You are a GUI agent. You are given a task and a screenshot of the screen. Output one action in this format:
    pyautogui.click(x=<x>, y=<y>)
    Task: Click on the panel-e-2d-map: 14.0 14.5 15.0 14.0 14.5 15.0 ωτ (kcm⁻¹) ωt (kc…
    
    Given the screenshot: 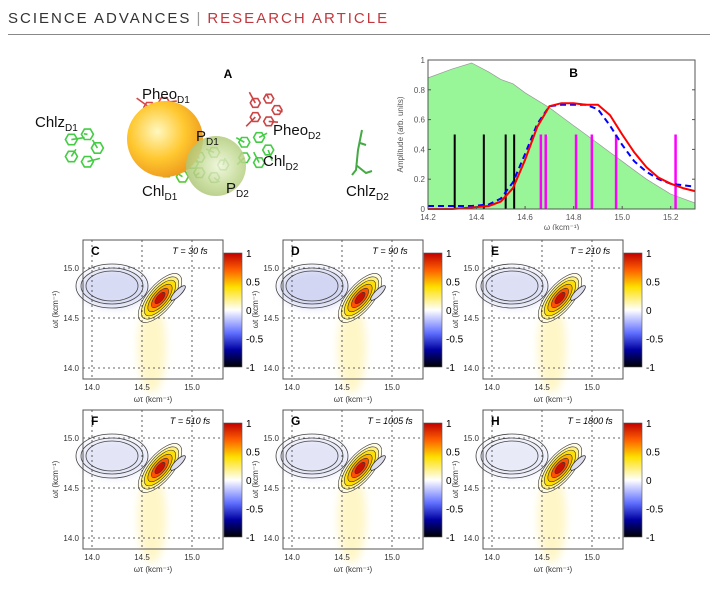 What is the action you would take?
    pyautogui.click(x=557, y=321)
    